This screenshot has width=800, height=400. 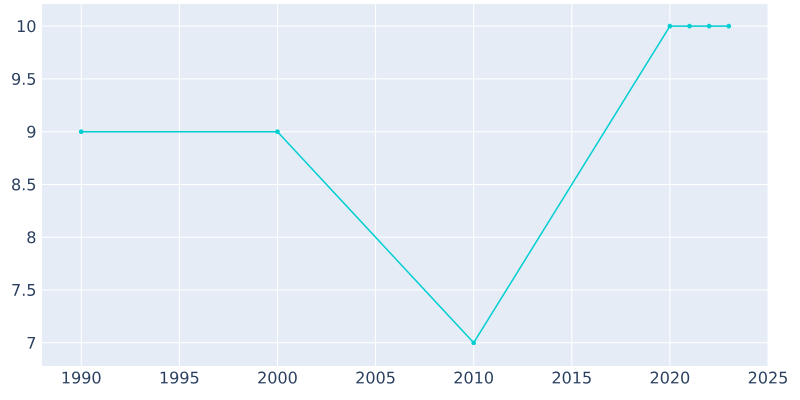 What do you see at coordinates (179, 378) in the screenshot?
I see `x-tick-label: 1995` at bounding box center [179, 378].